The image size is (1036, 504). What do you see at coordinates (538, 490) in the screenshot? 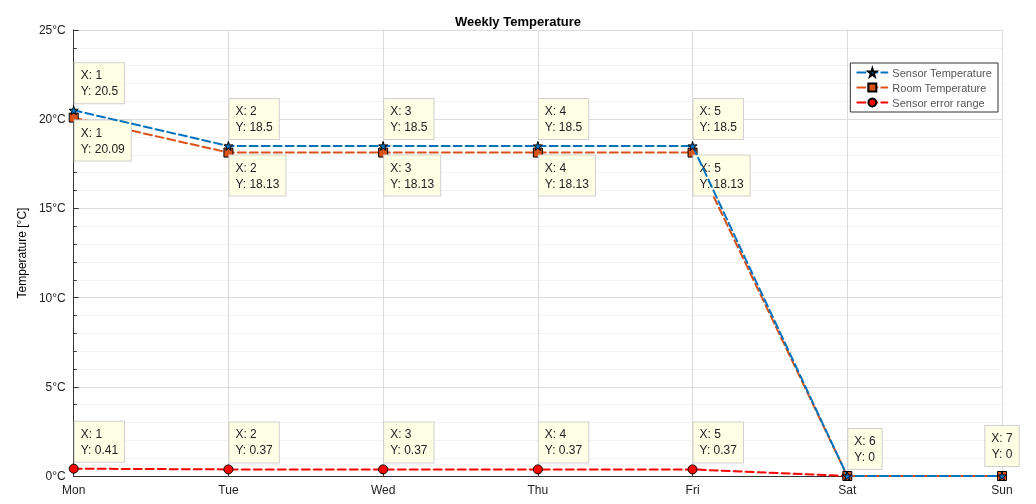
I see `x-tick-label: Thu` at bounding box center [538, 490].